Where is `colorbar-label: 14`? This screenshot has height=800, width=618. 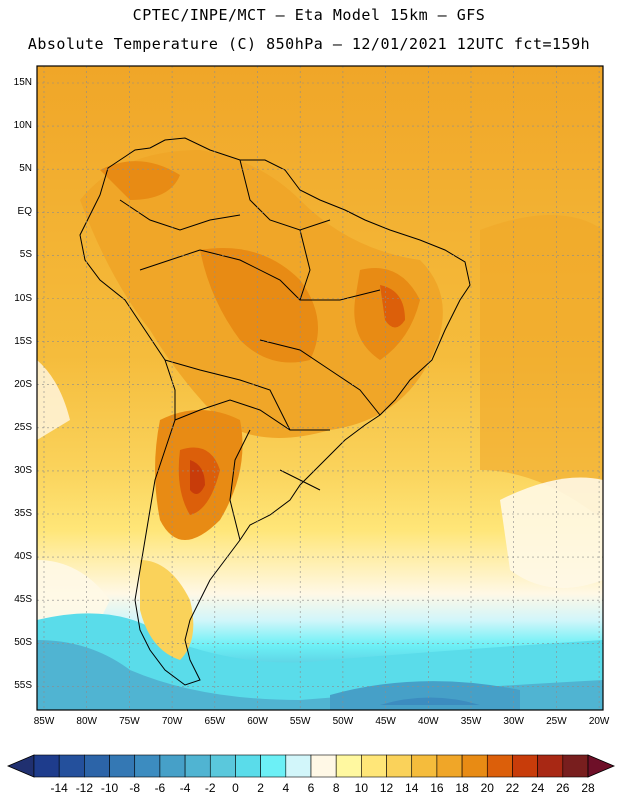 colorbar-label: 14 is located at coordinates (412, 788).